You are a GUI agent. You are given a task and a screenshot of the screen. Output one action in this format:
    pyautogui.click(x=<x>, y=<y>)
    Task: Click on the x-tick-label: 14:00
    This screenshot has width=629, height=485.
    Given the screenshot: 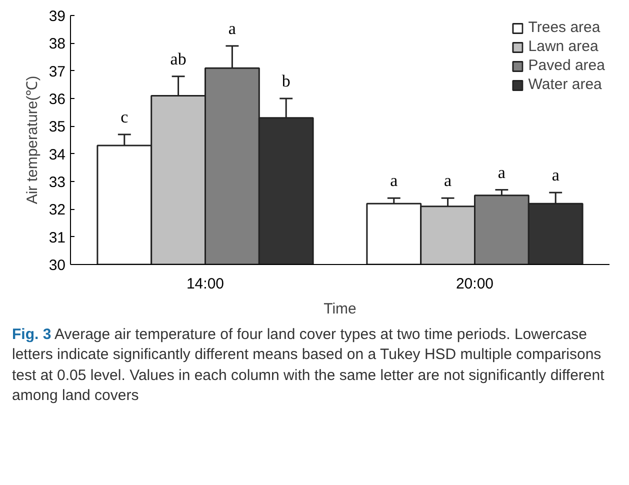 What is the action you would take?
    pyautogui.click(x=205, y=284)
    